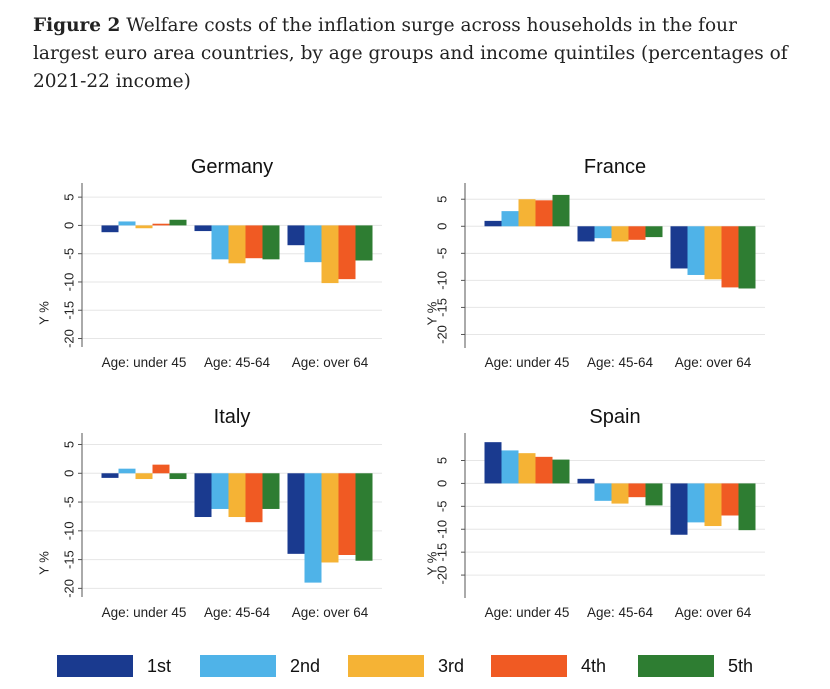 This screenshot has width=830, height=689. What do you see at coordinates (305, 666) in the screenshot?
I see `legend-label-2nd: 2nd` at bounding box center [305, 666].